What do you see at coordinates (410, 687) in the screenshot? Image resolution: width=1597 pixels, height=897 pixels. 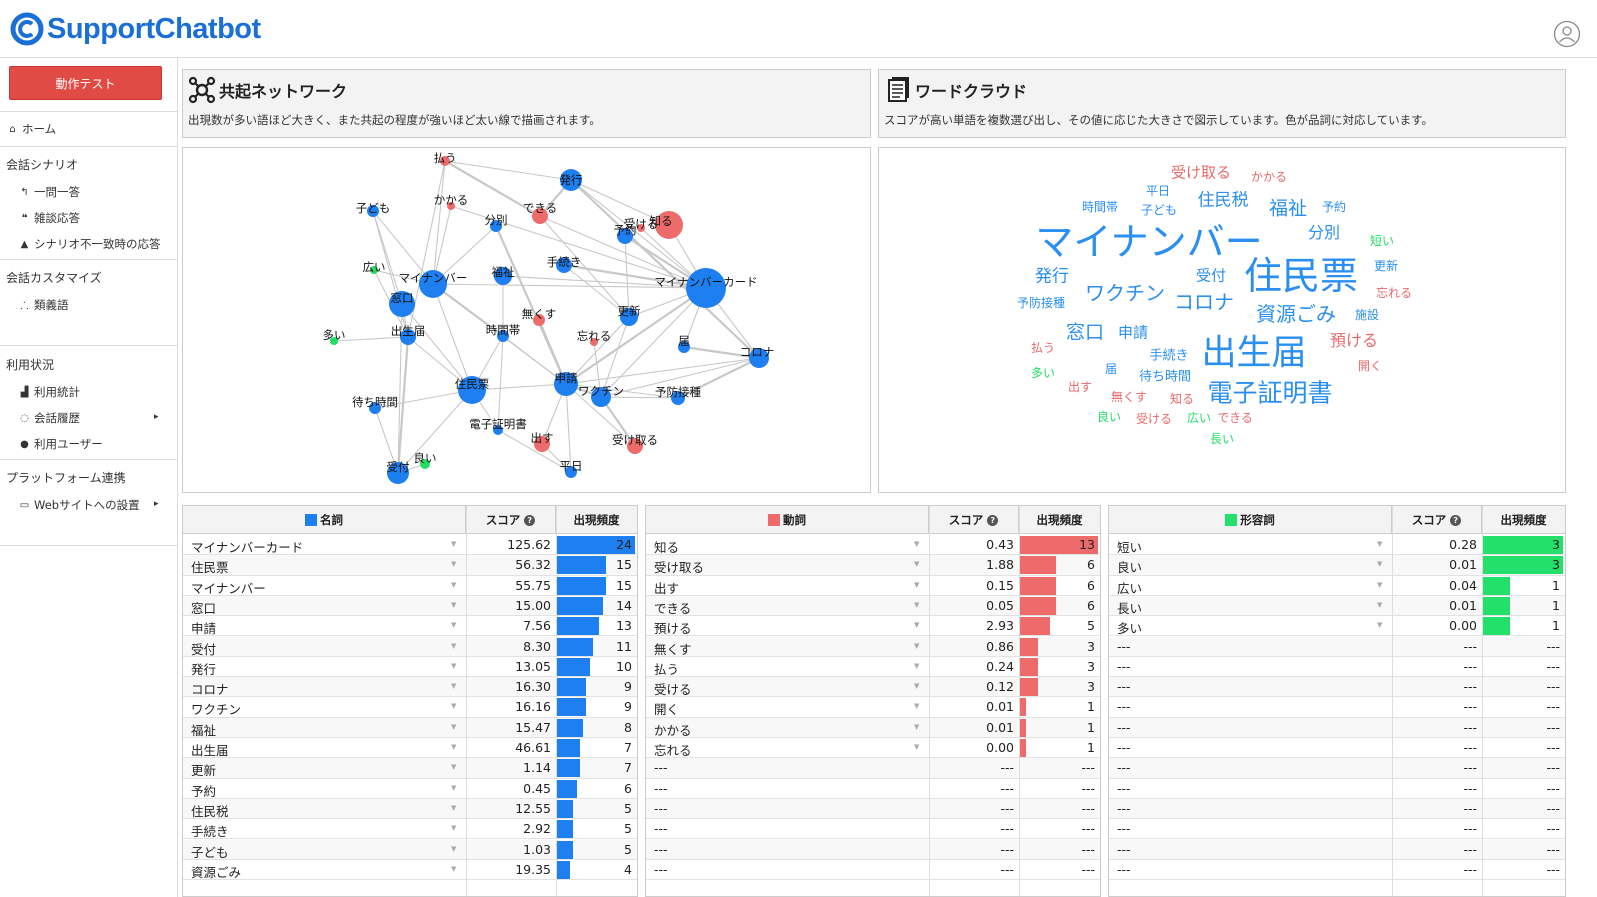 I see `table-row: コロナ ▼ 16.30 9` at bounding box center [410, 687].